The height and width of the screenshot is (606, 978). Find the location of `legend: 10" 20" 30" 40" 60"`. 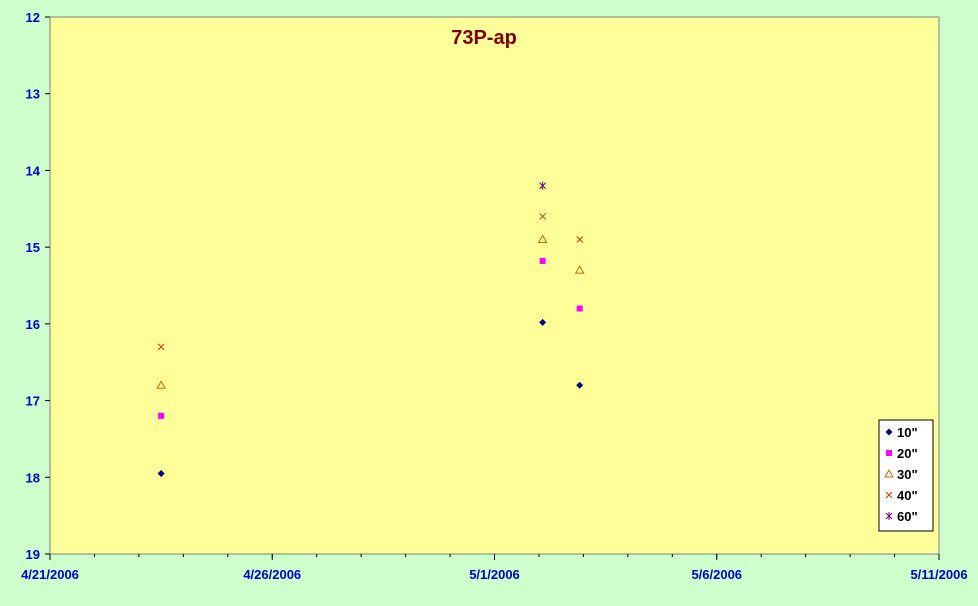

legend: 10" 20" 30" 40" 60" is located at coordinates (906, 475).